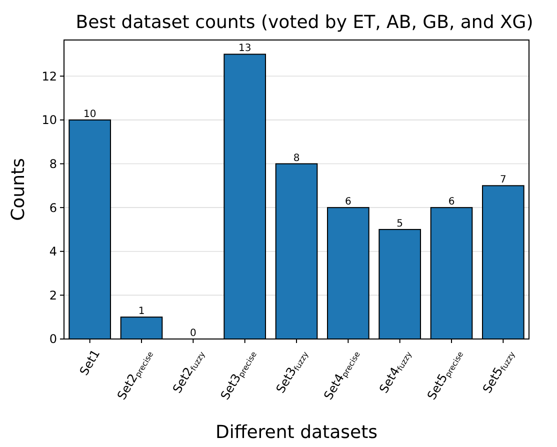 This screenshot has width=557, height=447. Describe the element at coordinates (503, 180) in the screenshot. I see `data-label: 7` at that location.